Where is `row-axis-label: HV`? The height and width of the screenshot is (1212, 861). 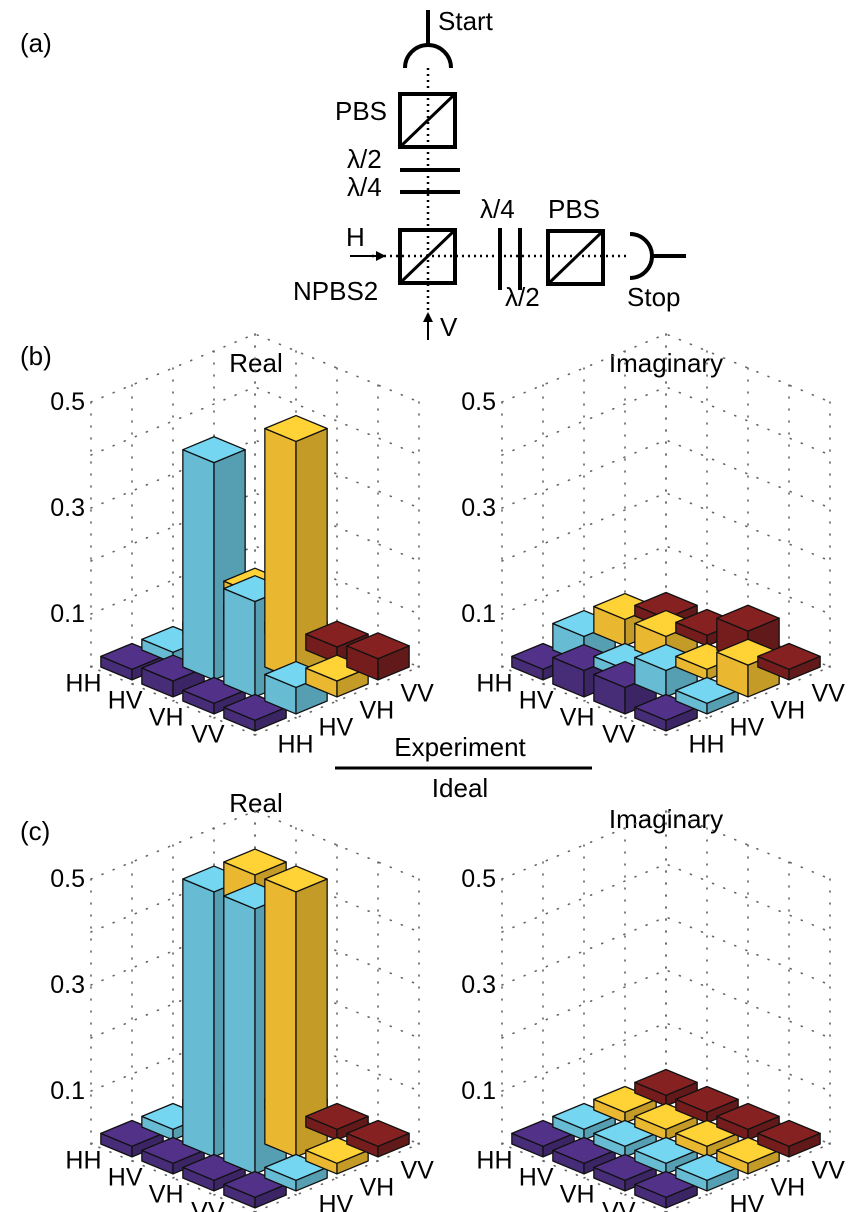 row-axis-label: HV is located at coordinates (536, 1178).